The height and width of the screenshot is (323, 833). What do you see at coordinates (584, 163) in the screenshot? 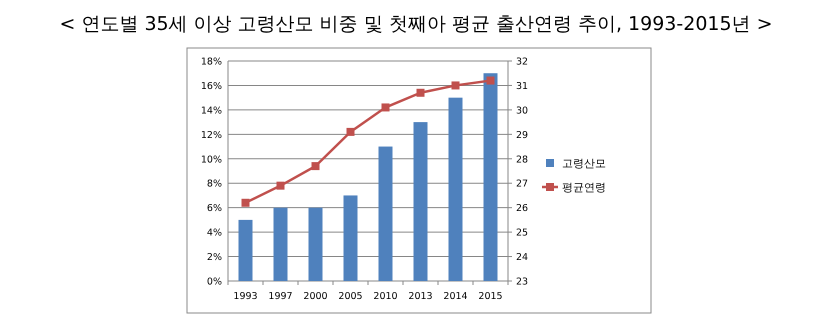
I see `legend-label: 고령산모` at bounding box center [584, 163].